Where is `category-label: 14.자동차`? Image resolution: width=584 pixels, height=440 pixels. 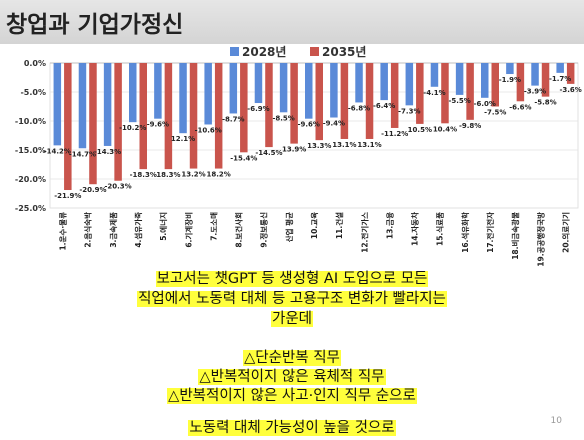 category-label: 14.자동차 is located at coordinates (415, 229).